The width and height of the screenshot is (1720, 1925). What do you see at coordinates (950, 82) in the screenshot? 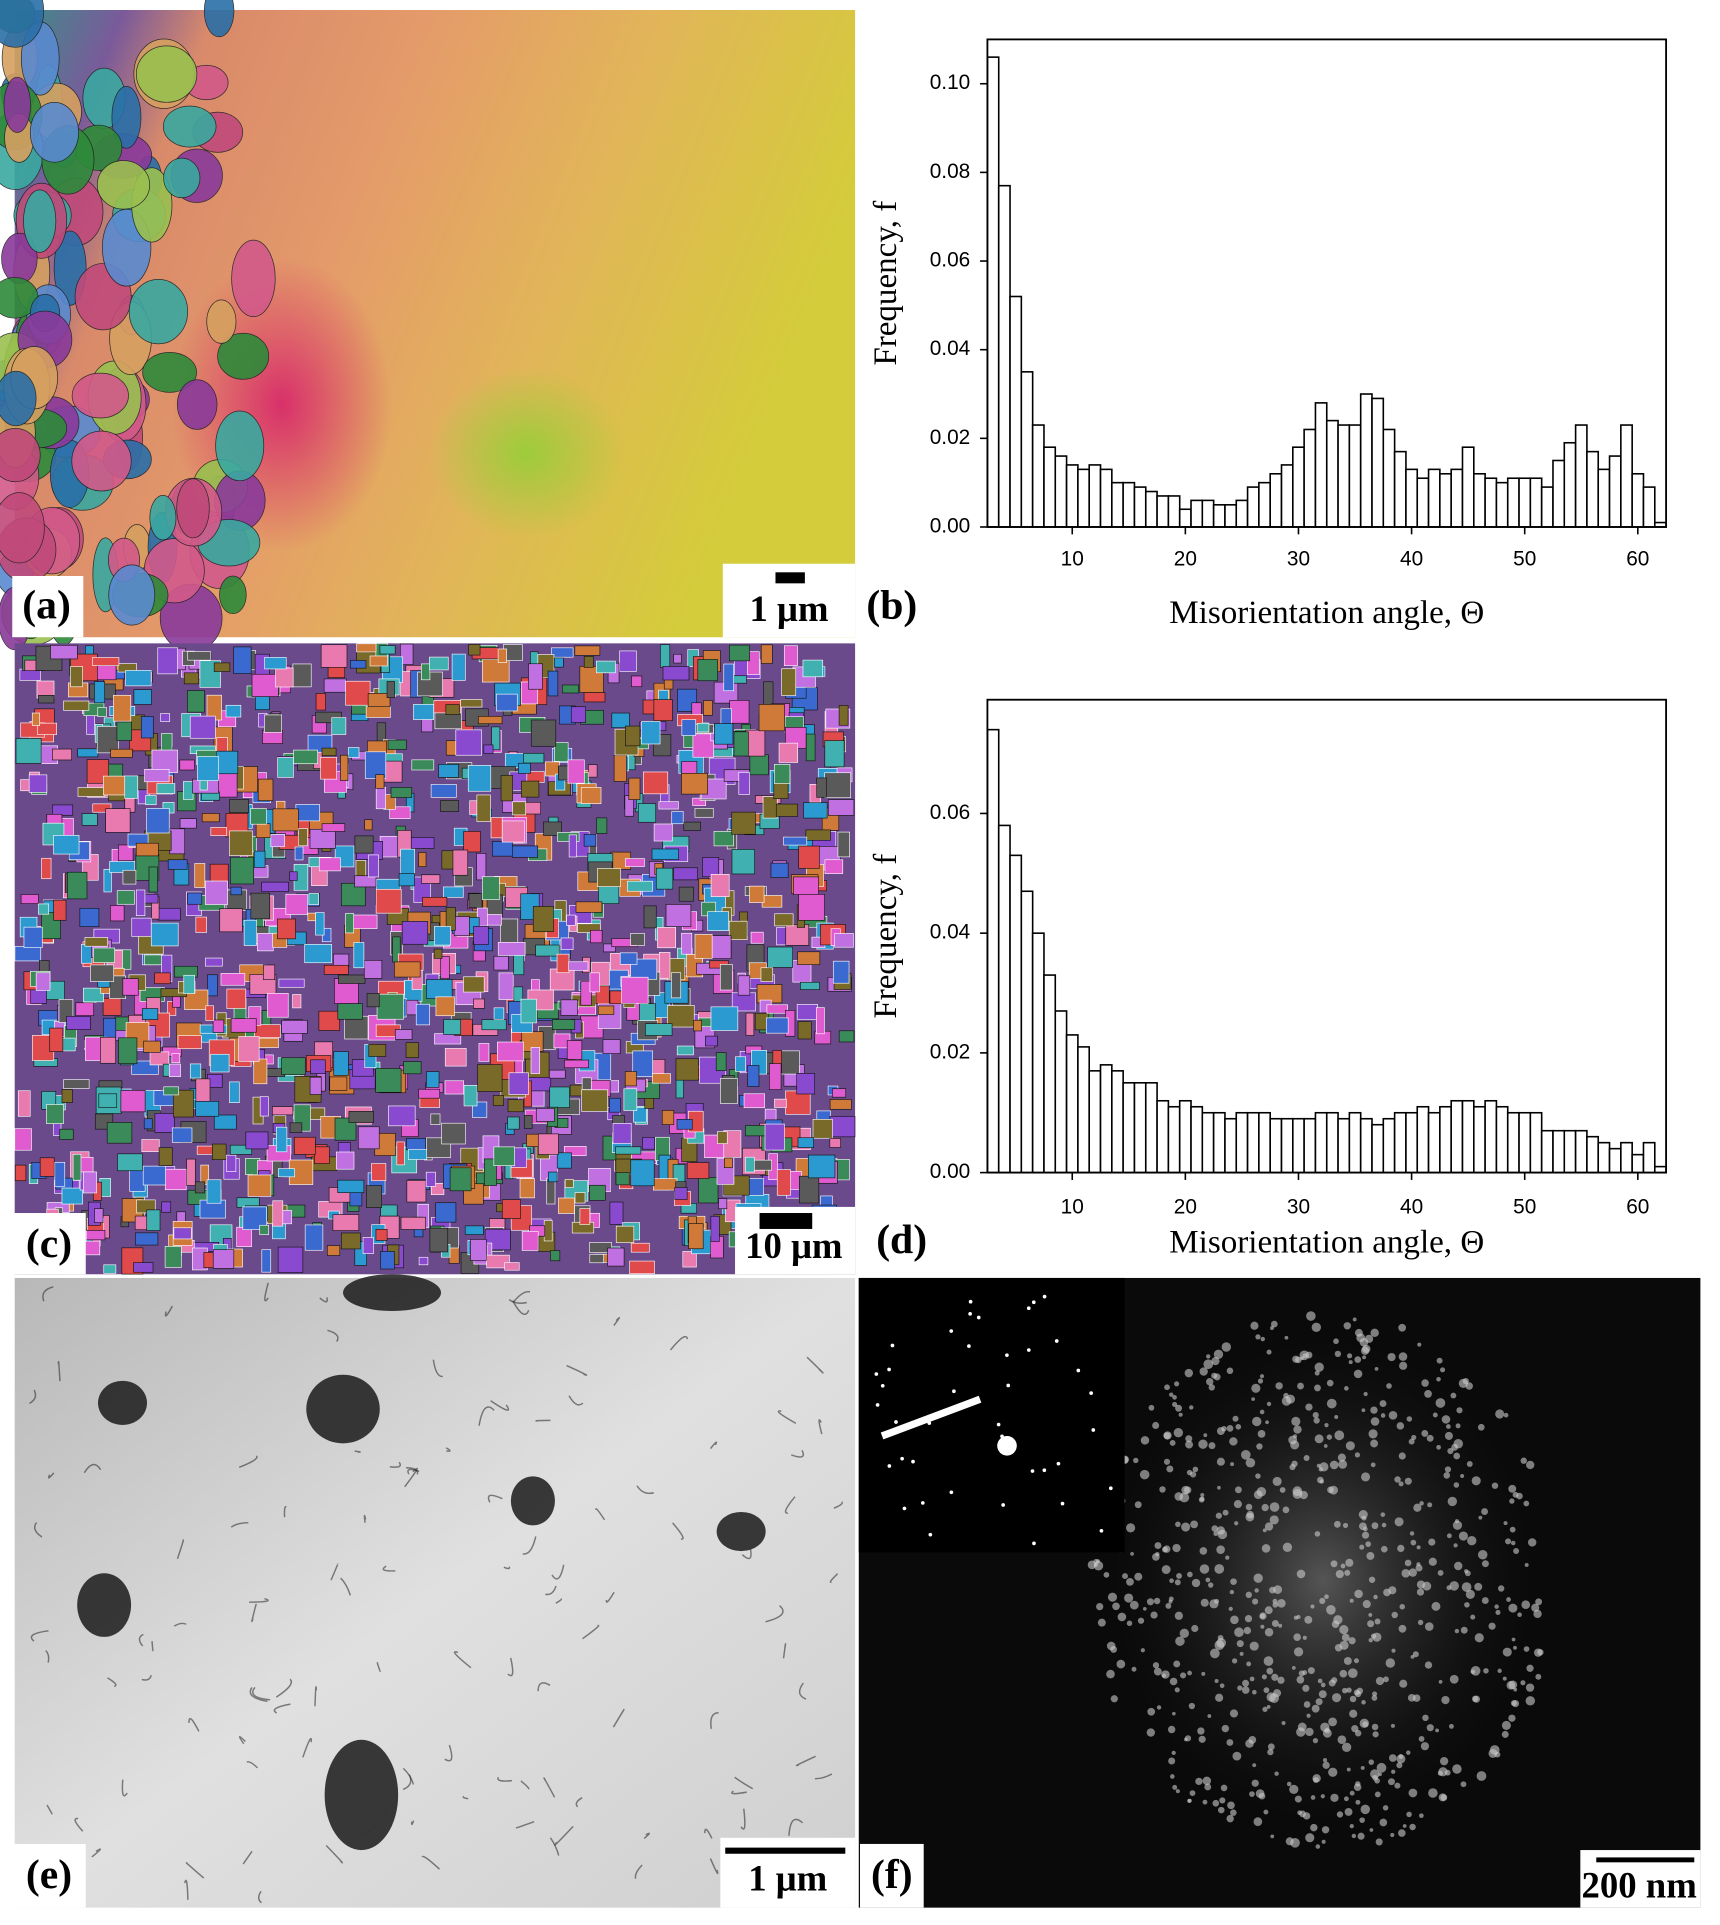
I see `y-tick-label: 0.10` at bounding box center [950, 82].